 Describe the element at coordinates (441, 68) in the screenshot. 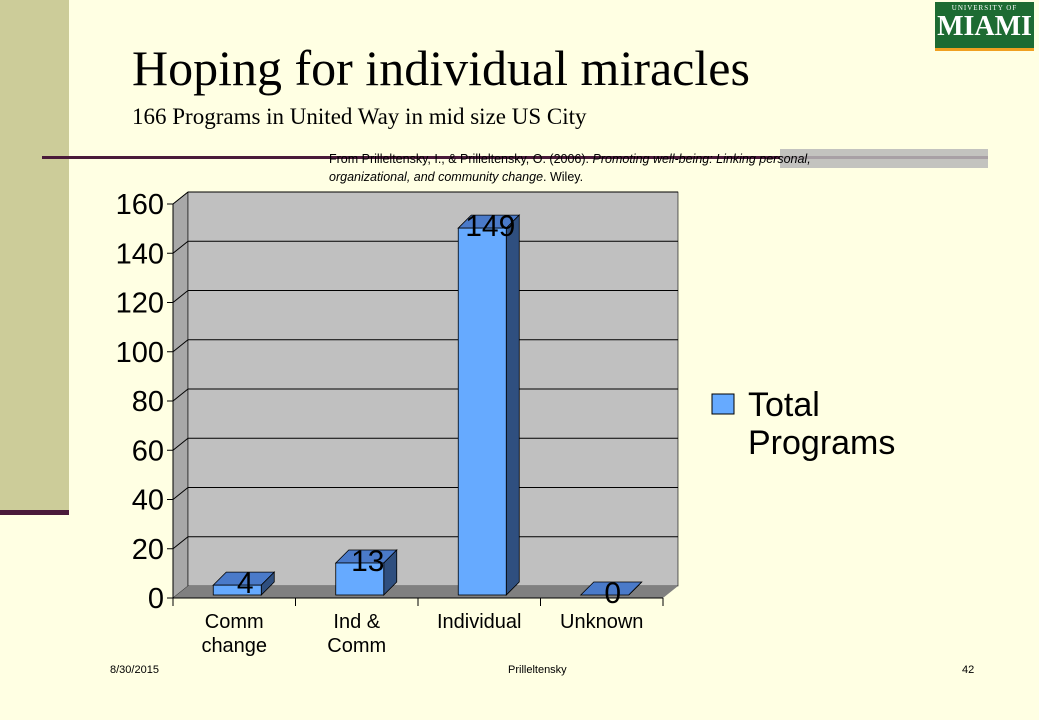

I see `slide-title: Hoping for individual miracles` at that location.